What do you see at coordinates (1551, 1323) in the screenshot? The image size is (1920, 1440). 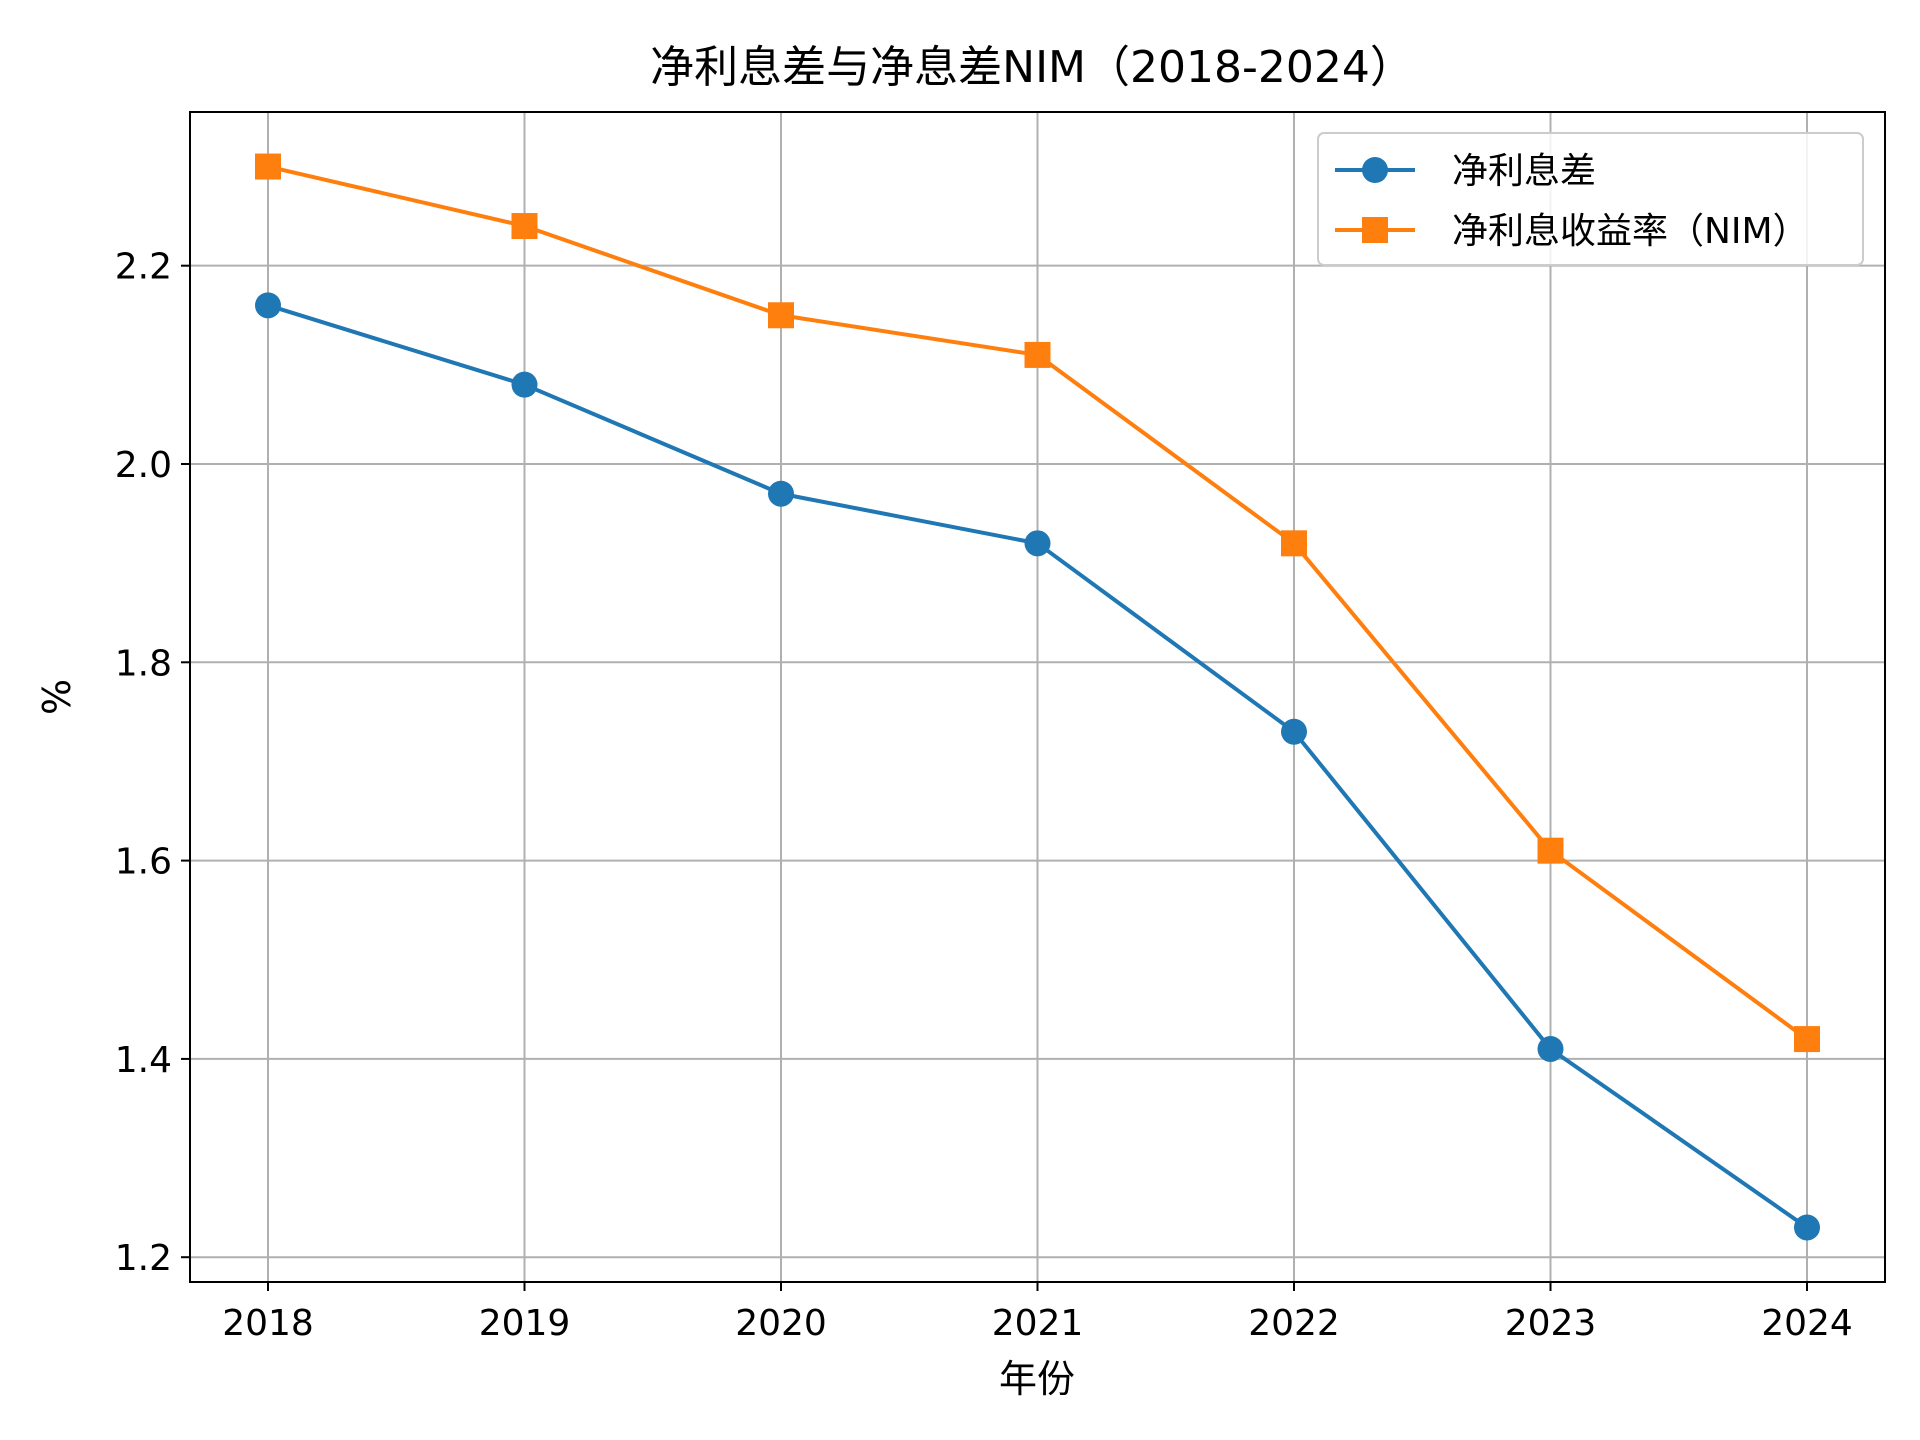 I see `x-tick-label: 2023` at bounding box center [1551, 1323].